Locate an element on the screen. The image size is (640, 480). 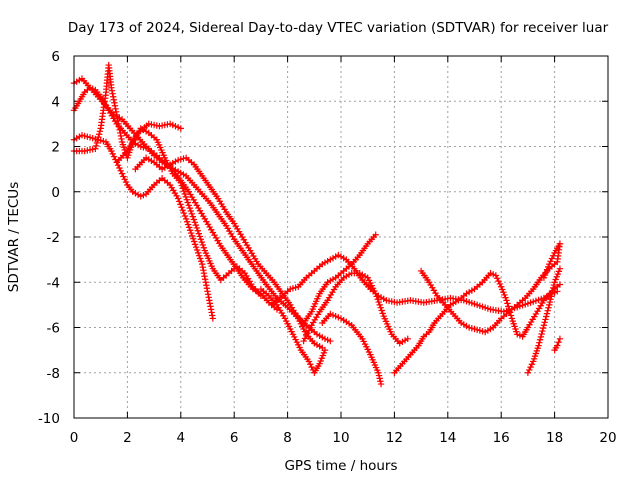
y-tick-label: 6 is located at coordinates (55, 57).